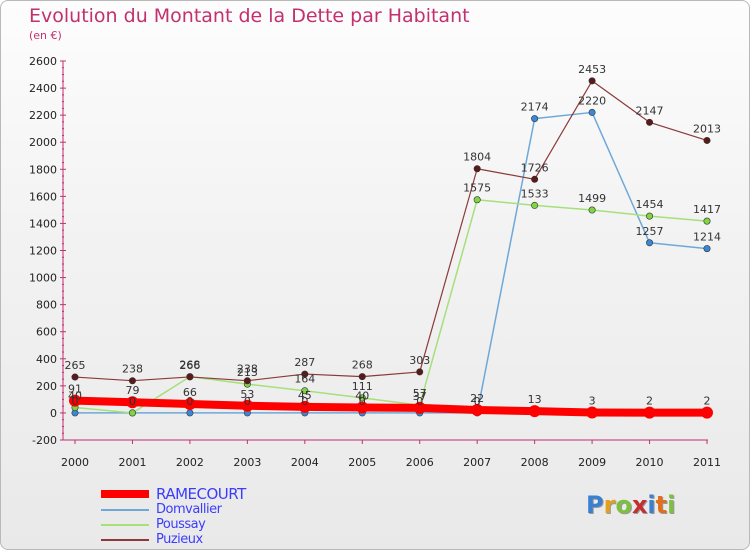  What do you see at coordinates (362, 365) in the screenshot?
I see `data-label-puzieux: 268` at bounding box center [362, 365].